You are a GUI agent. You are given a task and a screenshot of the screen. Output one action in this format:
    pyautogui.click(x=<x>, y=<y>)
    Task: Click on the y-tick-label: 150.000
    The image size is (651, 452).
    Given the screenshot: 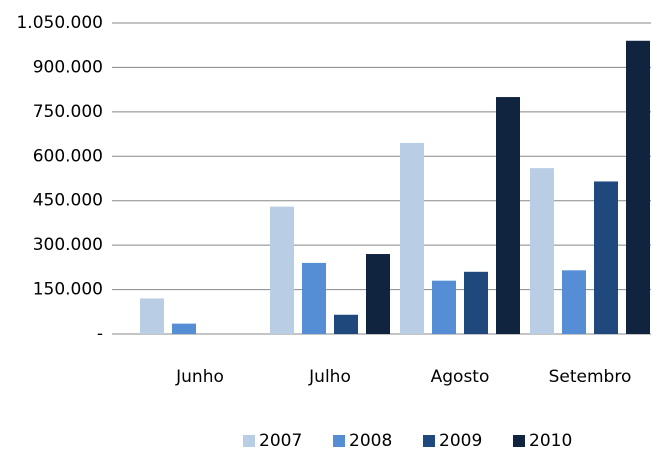 What is the action you would take?
    pyautogui.click(x=68, y=290)
    